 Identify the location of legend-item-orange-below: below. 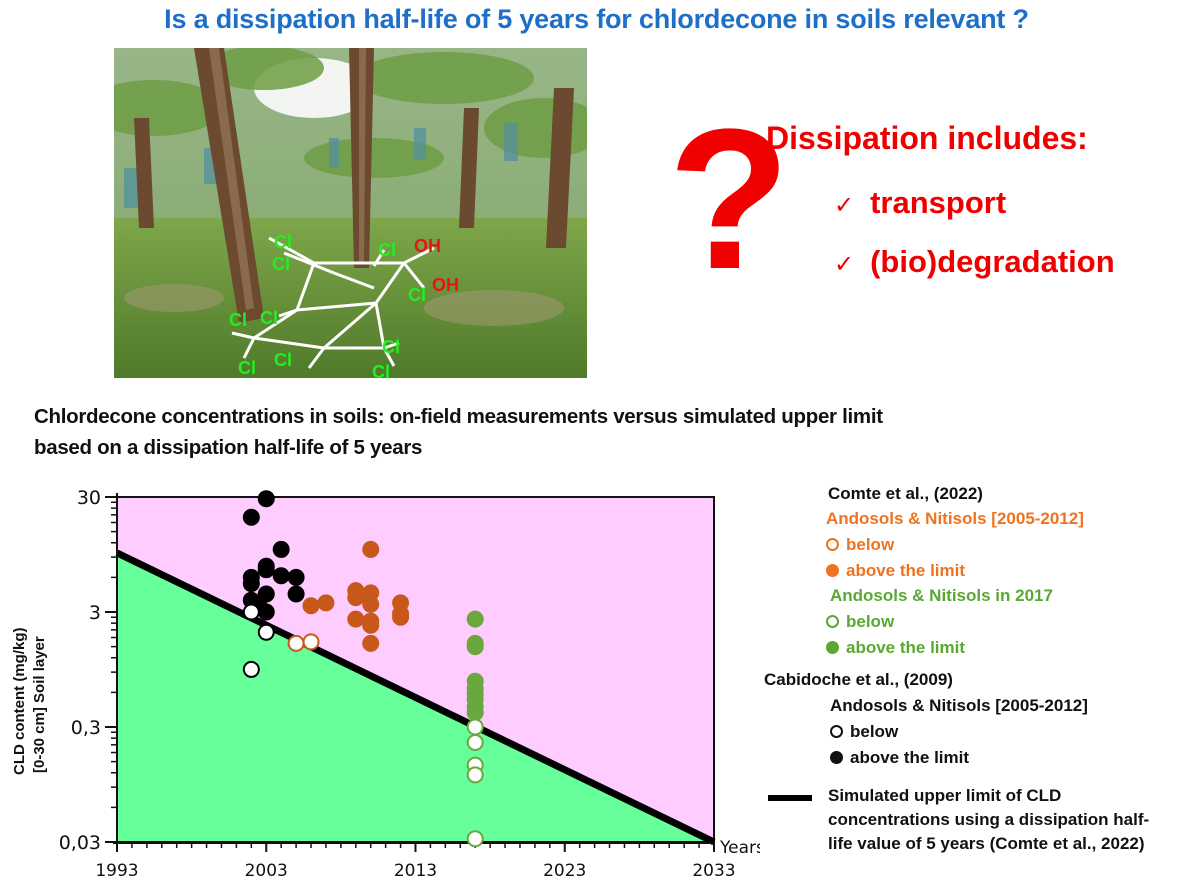
(860, 545).